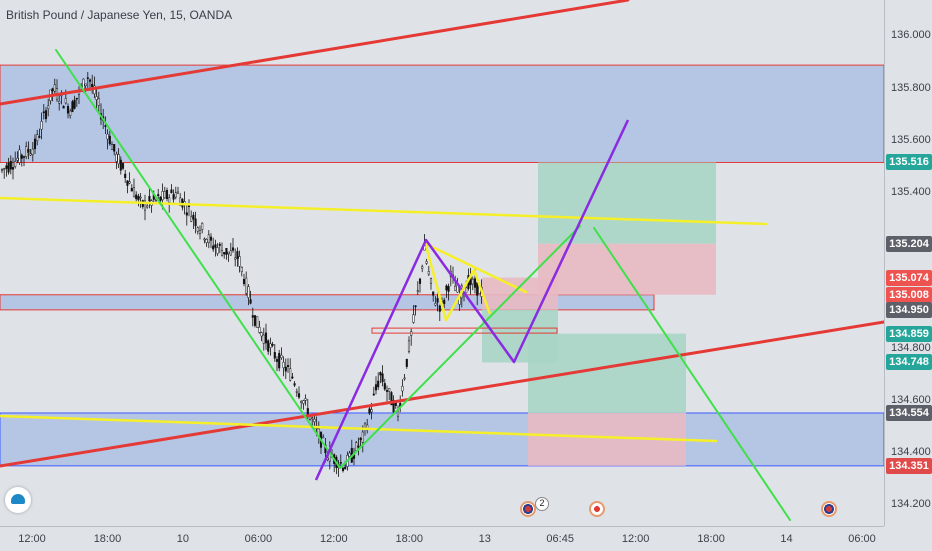 The image size is (932, 551). Describe the element at coordinates (597, 509) in the screenshot. I see `japan-flag-icon` at that location.